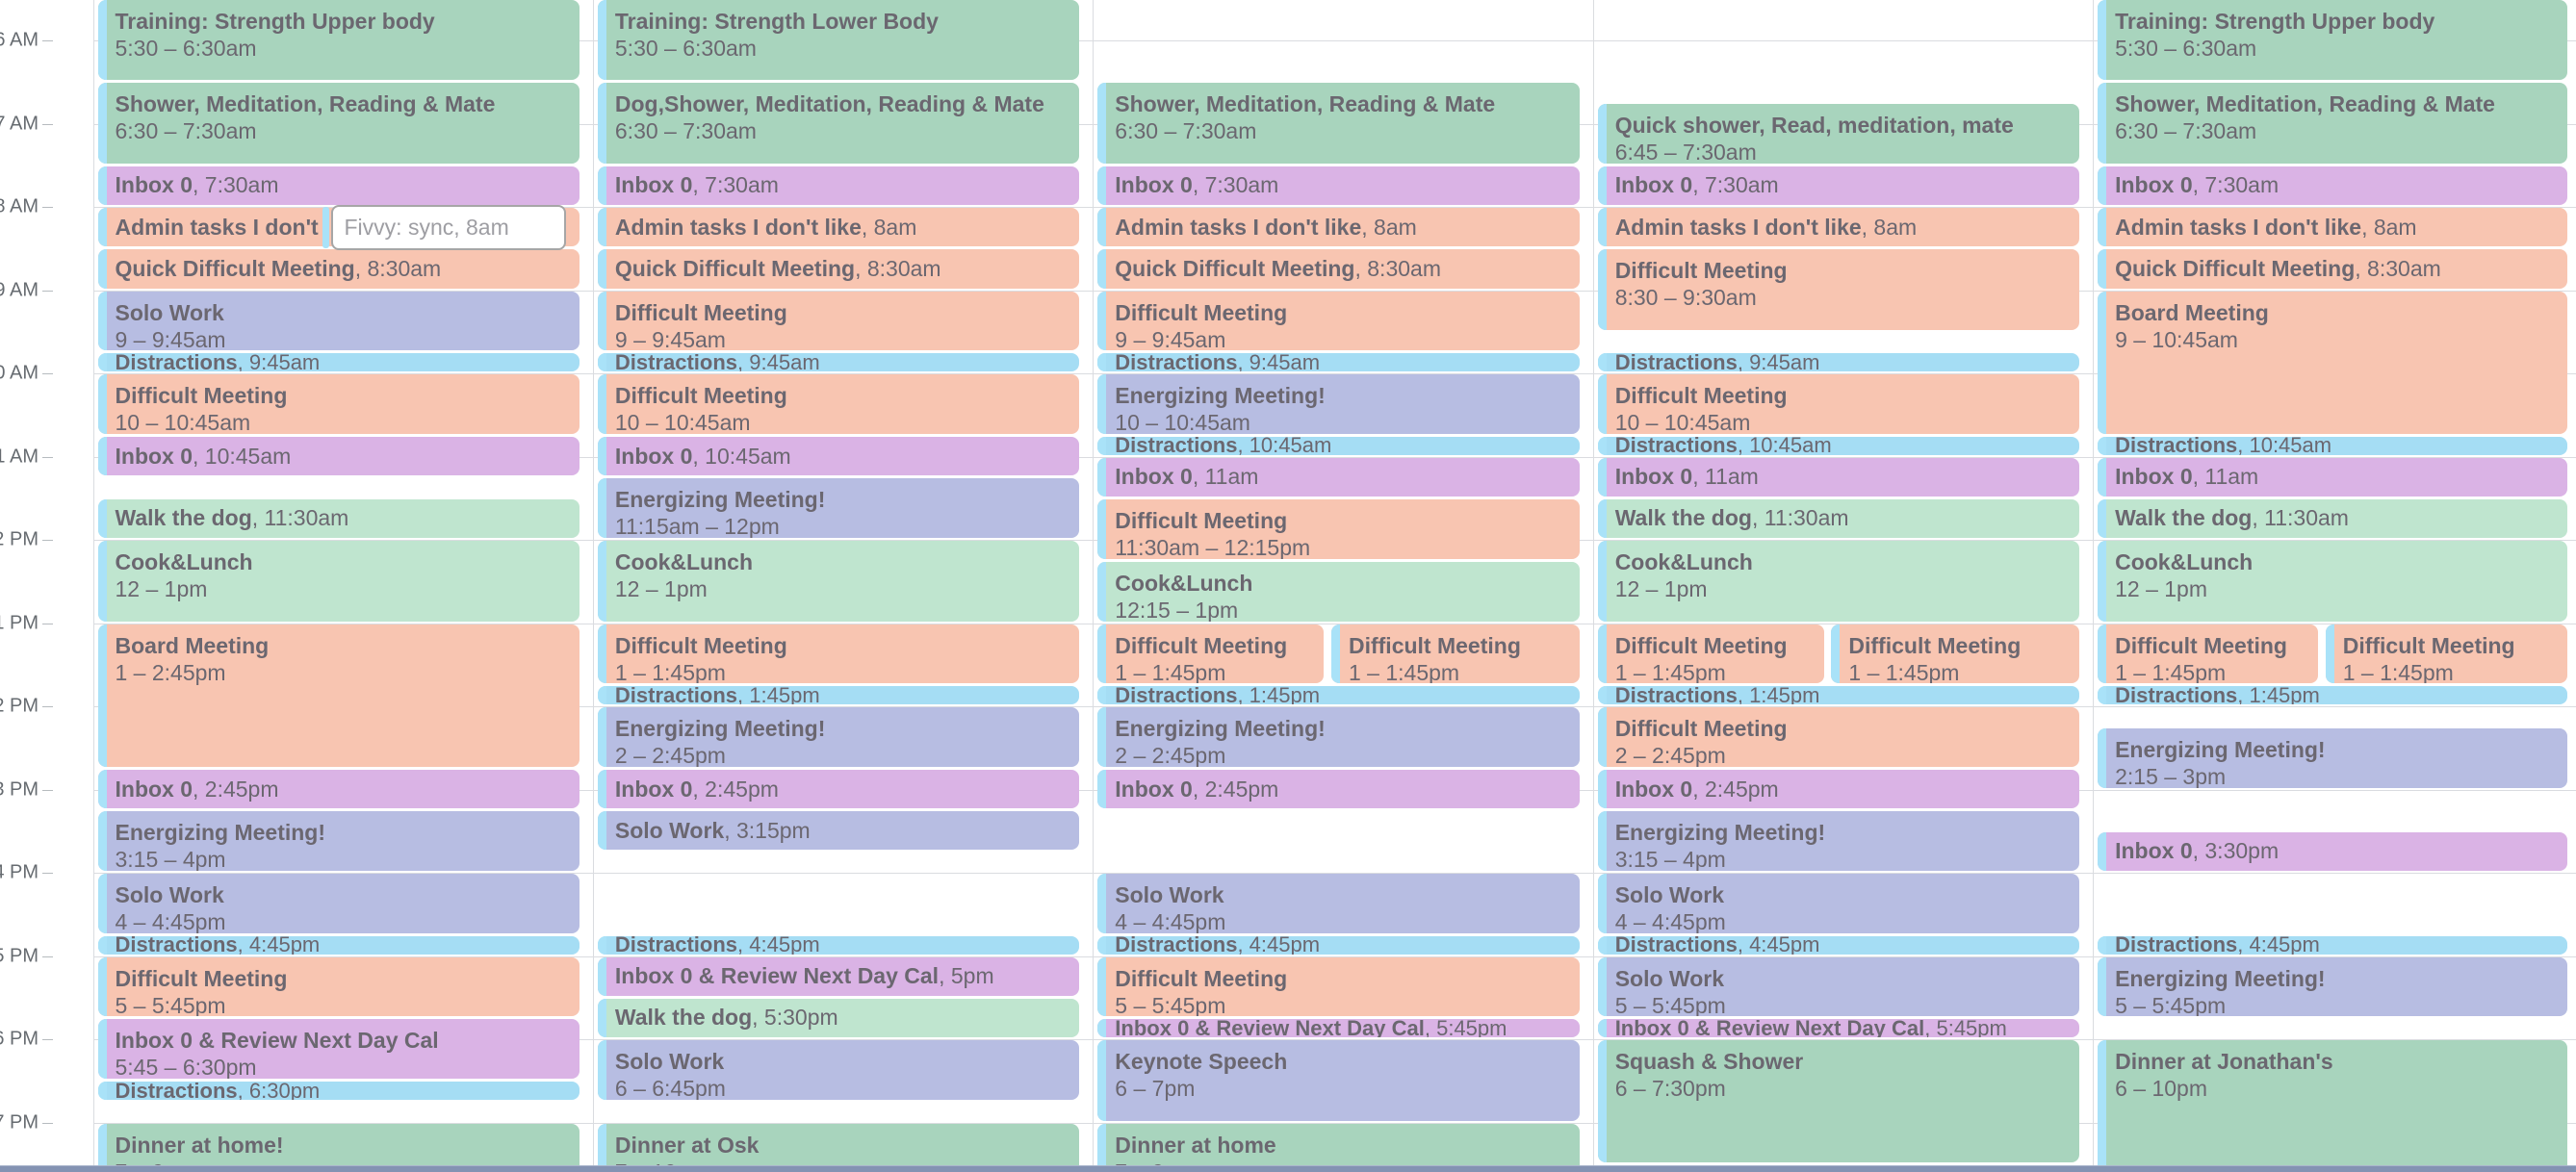  Describe the element at coordinates (1839, 987) in the screenshot. I see `event-chip: Solo Work 5 – 5:45pm` at that location.